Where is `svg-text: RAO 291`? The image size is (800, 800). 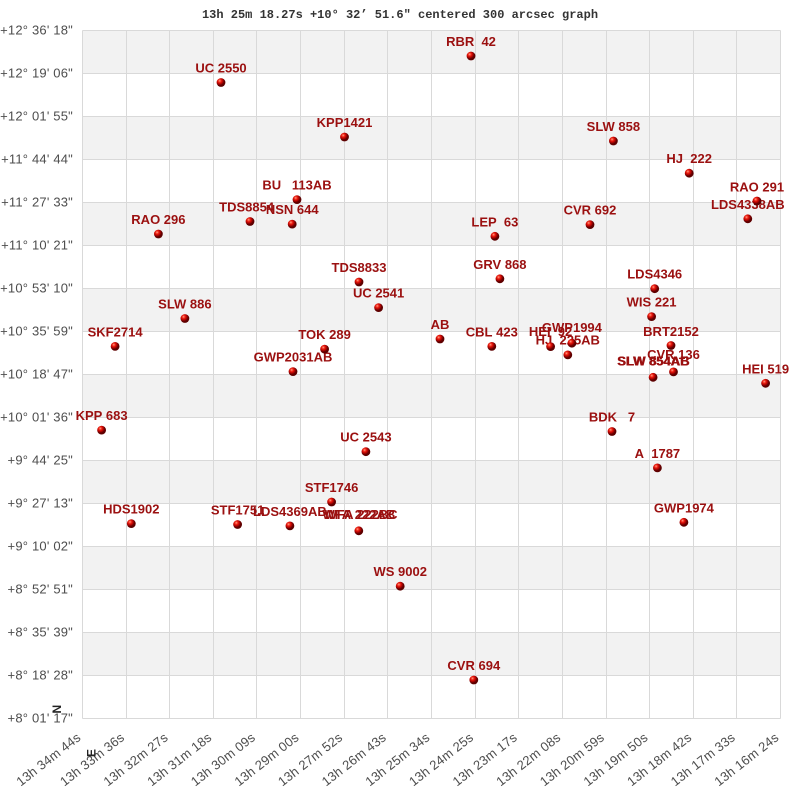 svg-text: RAO 291 is located at coordinates (757, 186).